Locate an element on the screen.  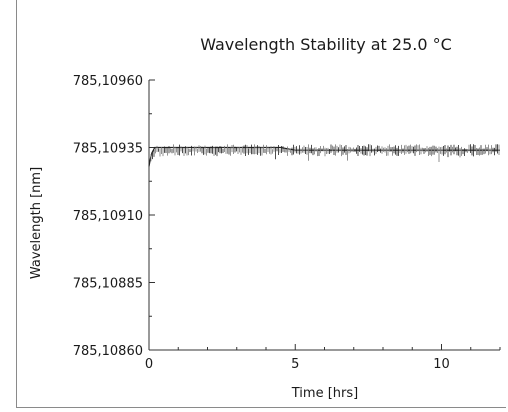
x-tick-label: 5 is located at coordinates (295, 364).